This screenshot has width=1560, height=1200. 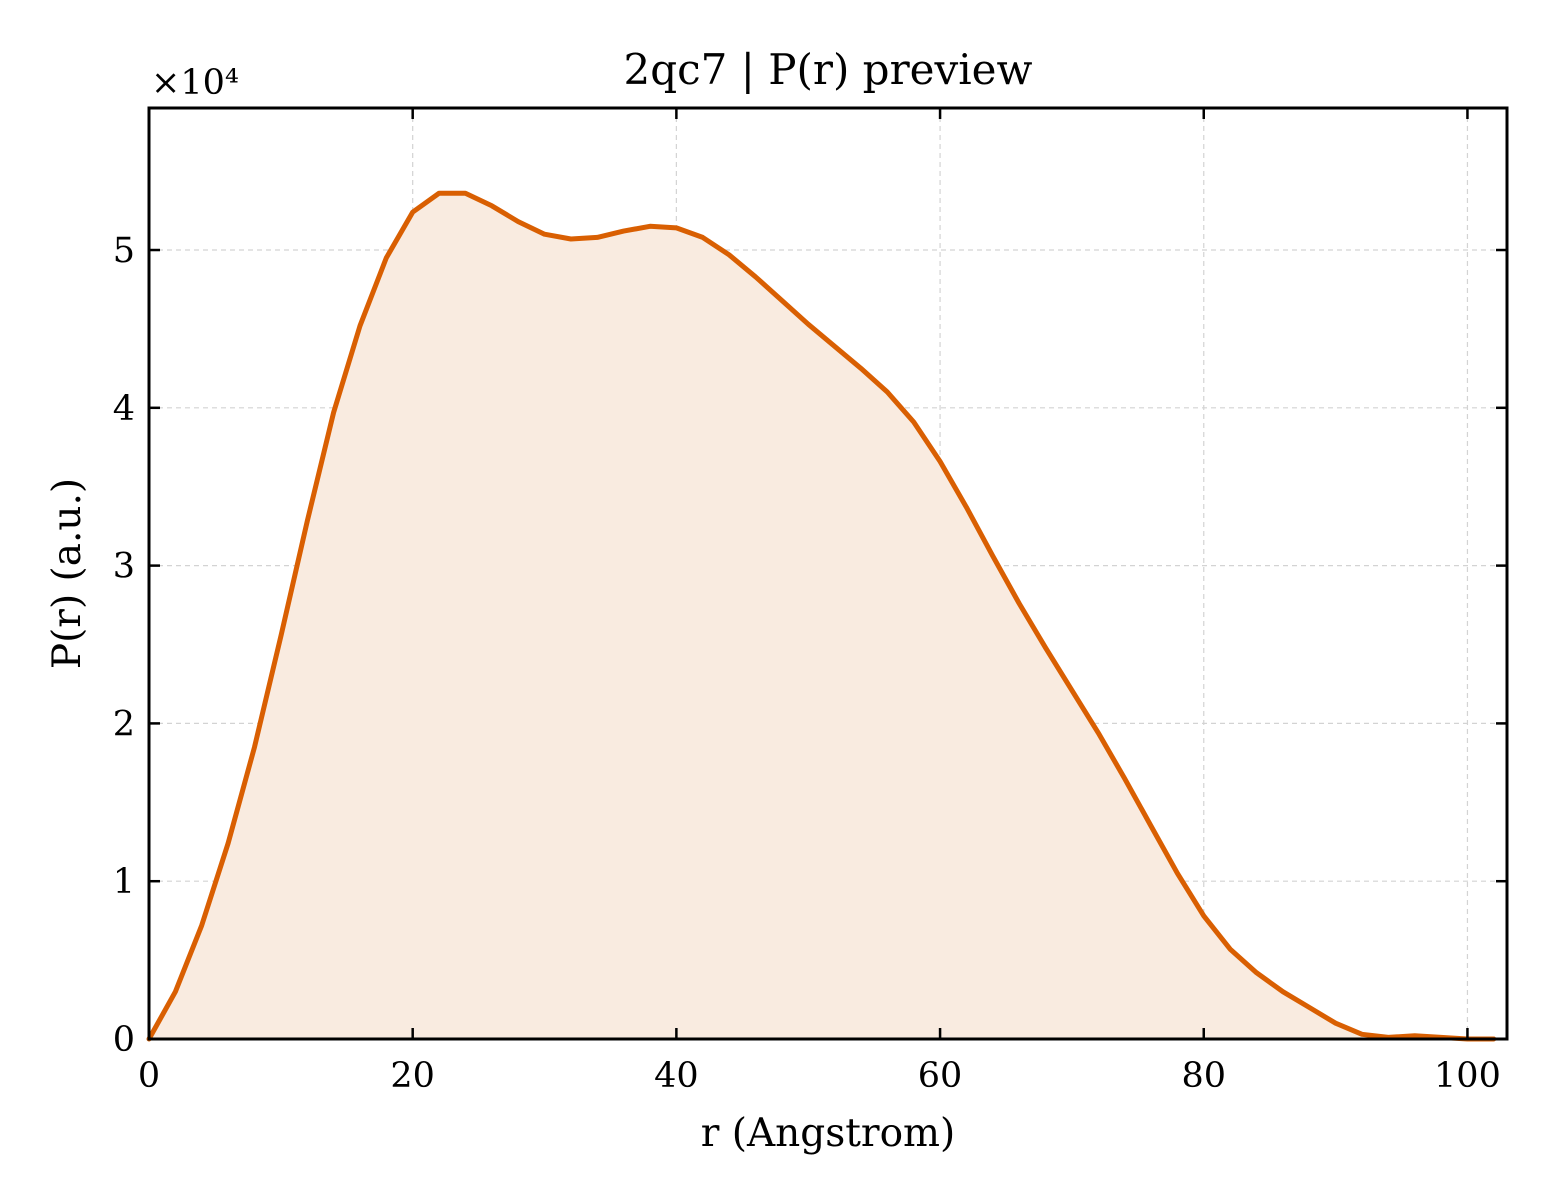 I want to click on x-tick-label: 60, so click(x=940, y=1076).